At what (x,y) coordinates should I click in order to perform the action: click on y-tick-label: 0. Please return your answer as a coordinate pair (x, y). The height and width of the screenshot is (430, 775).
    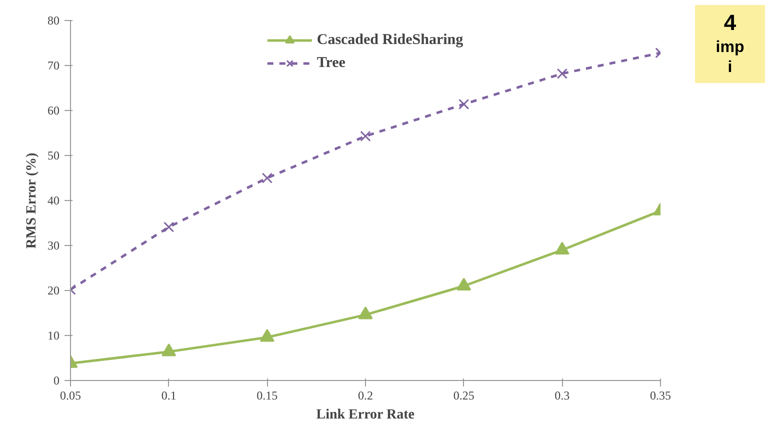
    Looking at the image, I should click on (57, 381).